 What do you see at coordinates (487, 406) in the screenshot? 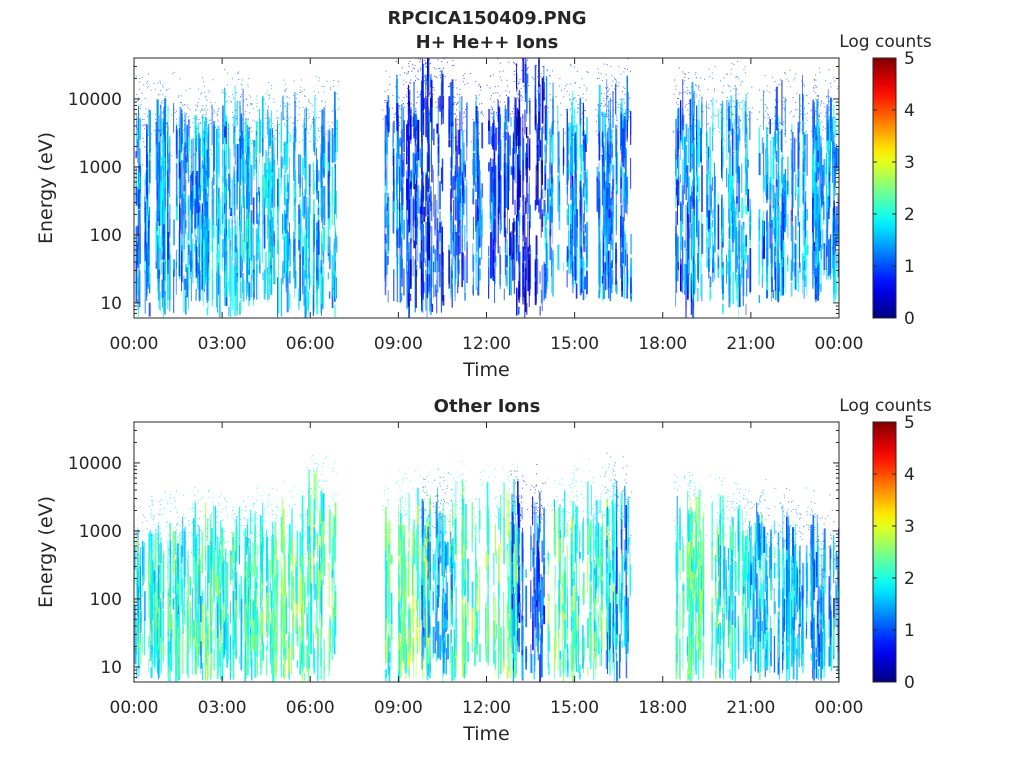
I see `panel-title: Other Ions` at bounding box center [487, 406].